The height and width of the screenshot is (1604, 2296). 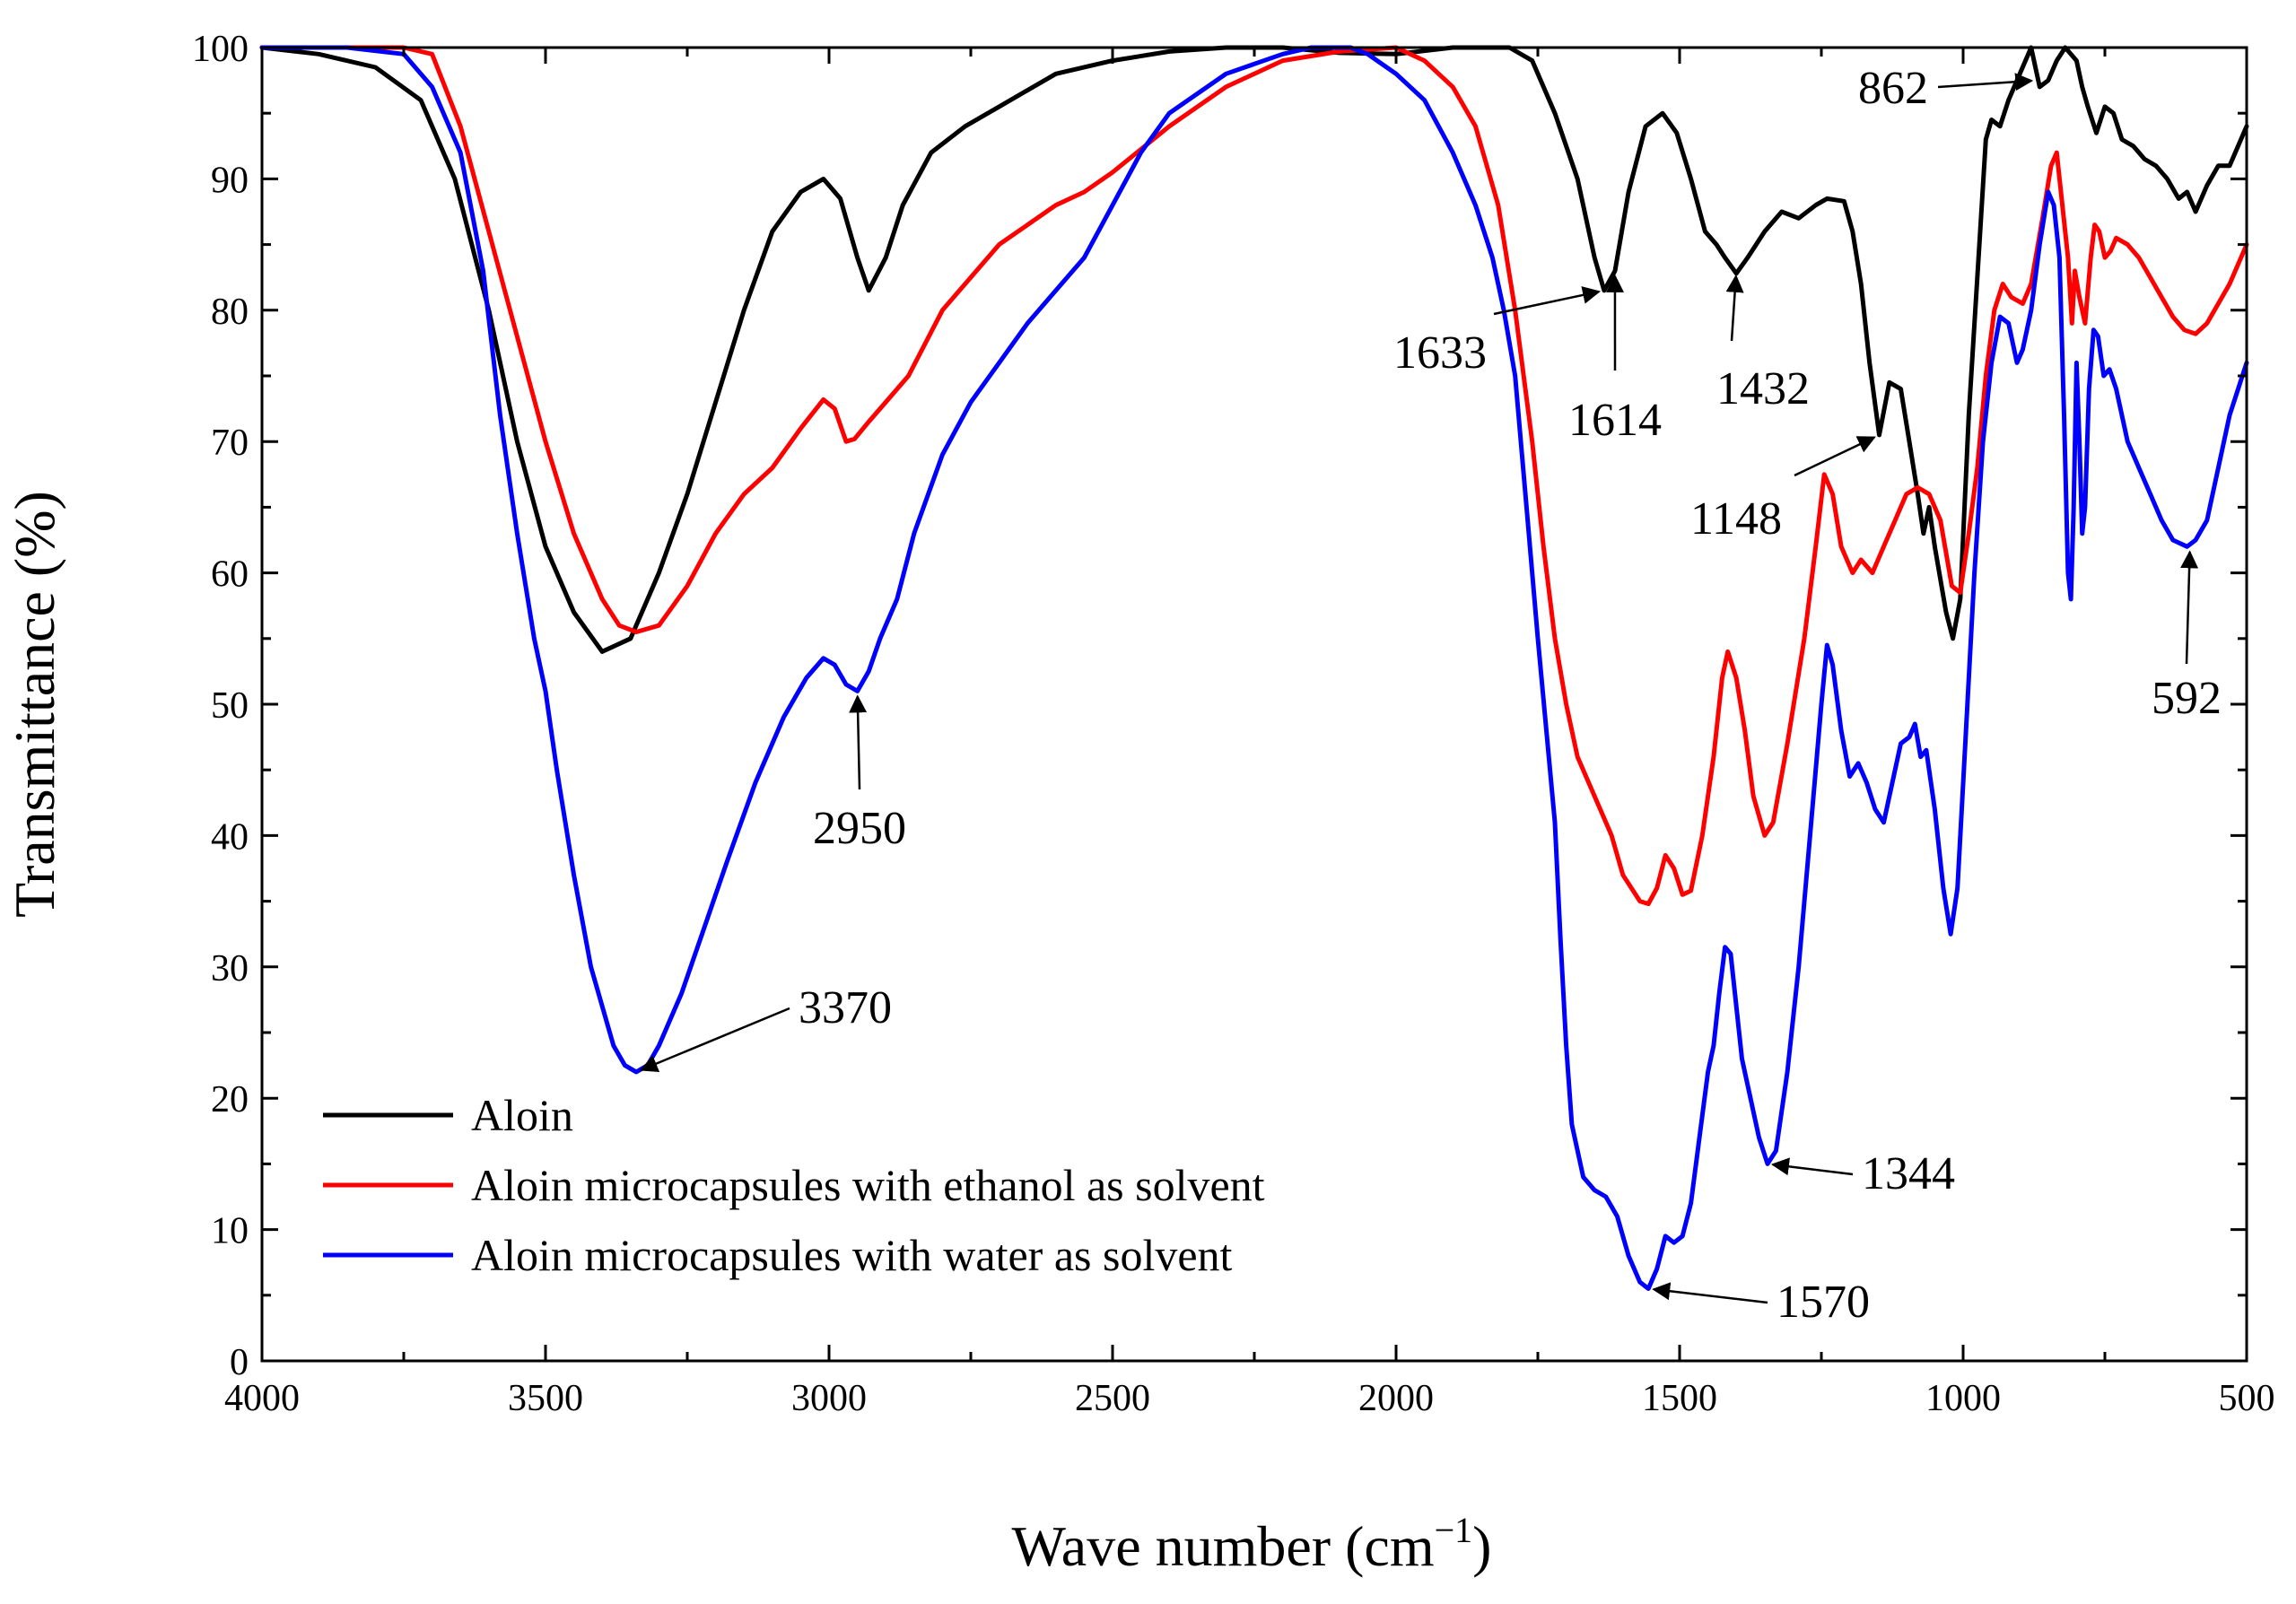 I want to click on annotation-label-2950: 2950, so click(x=860, y=828).